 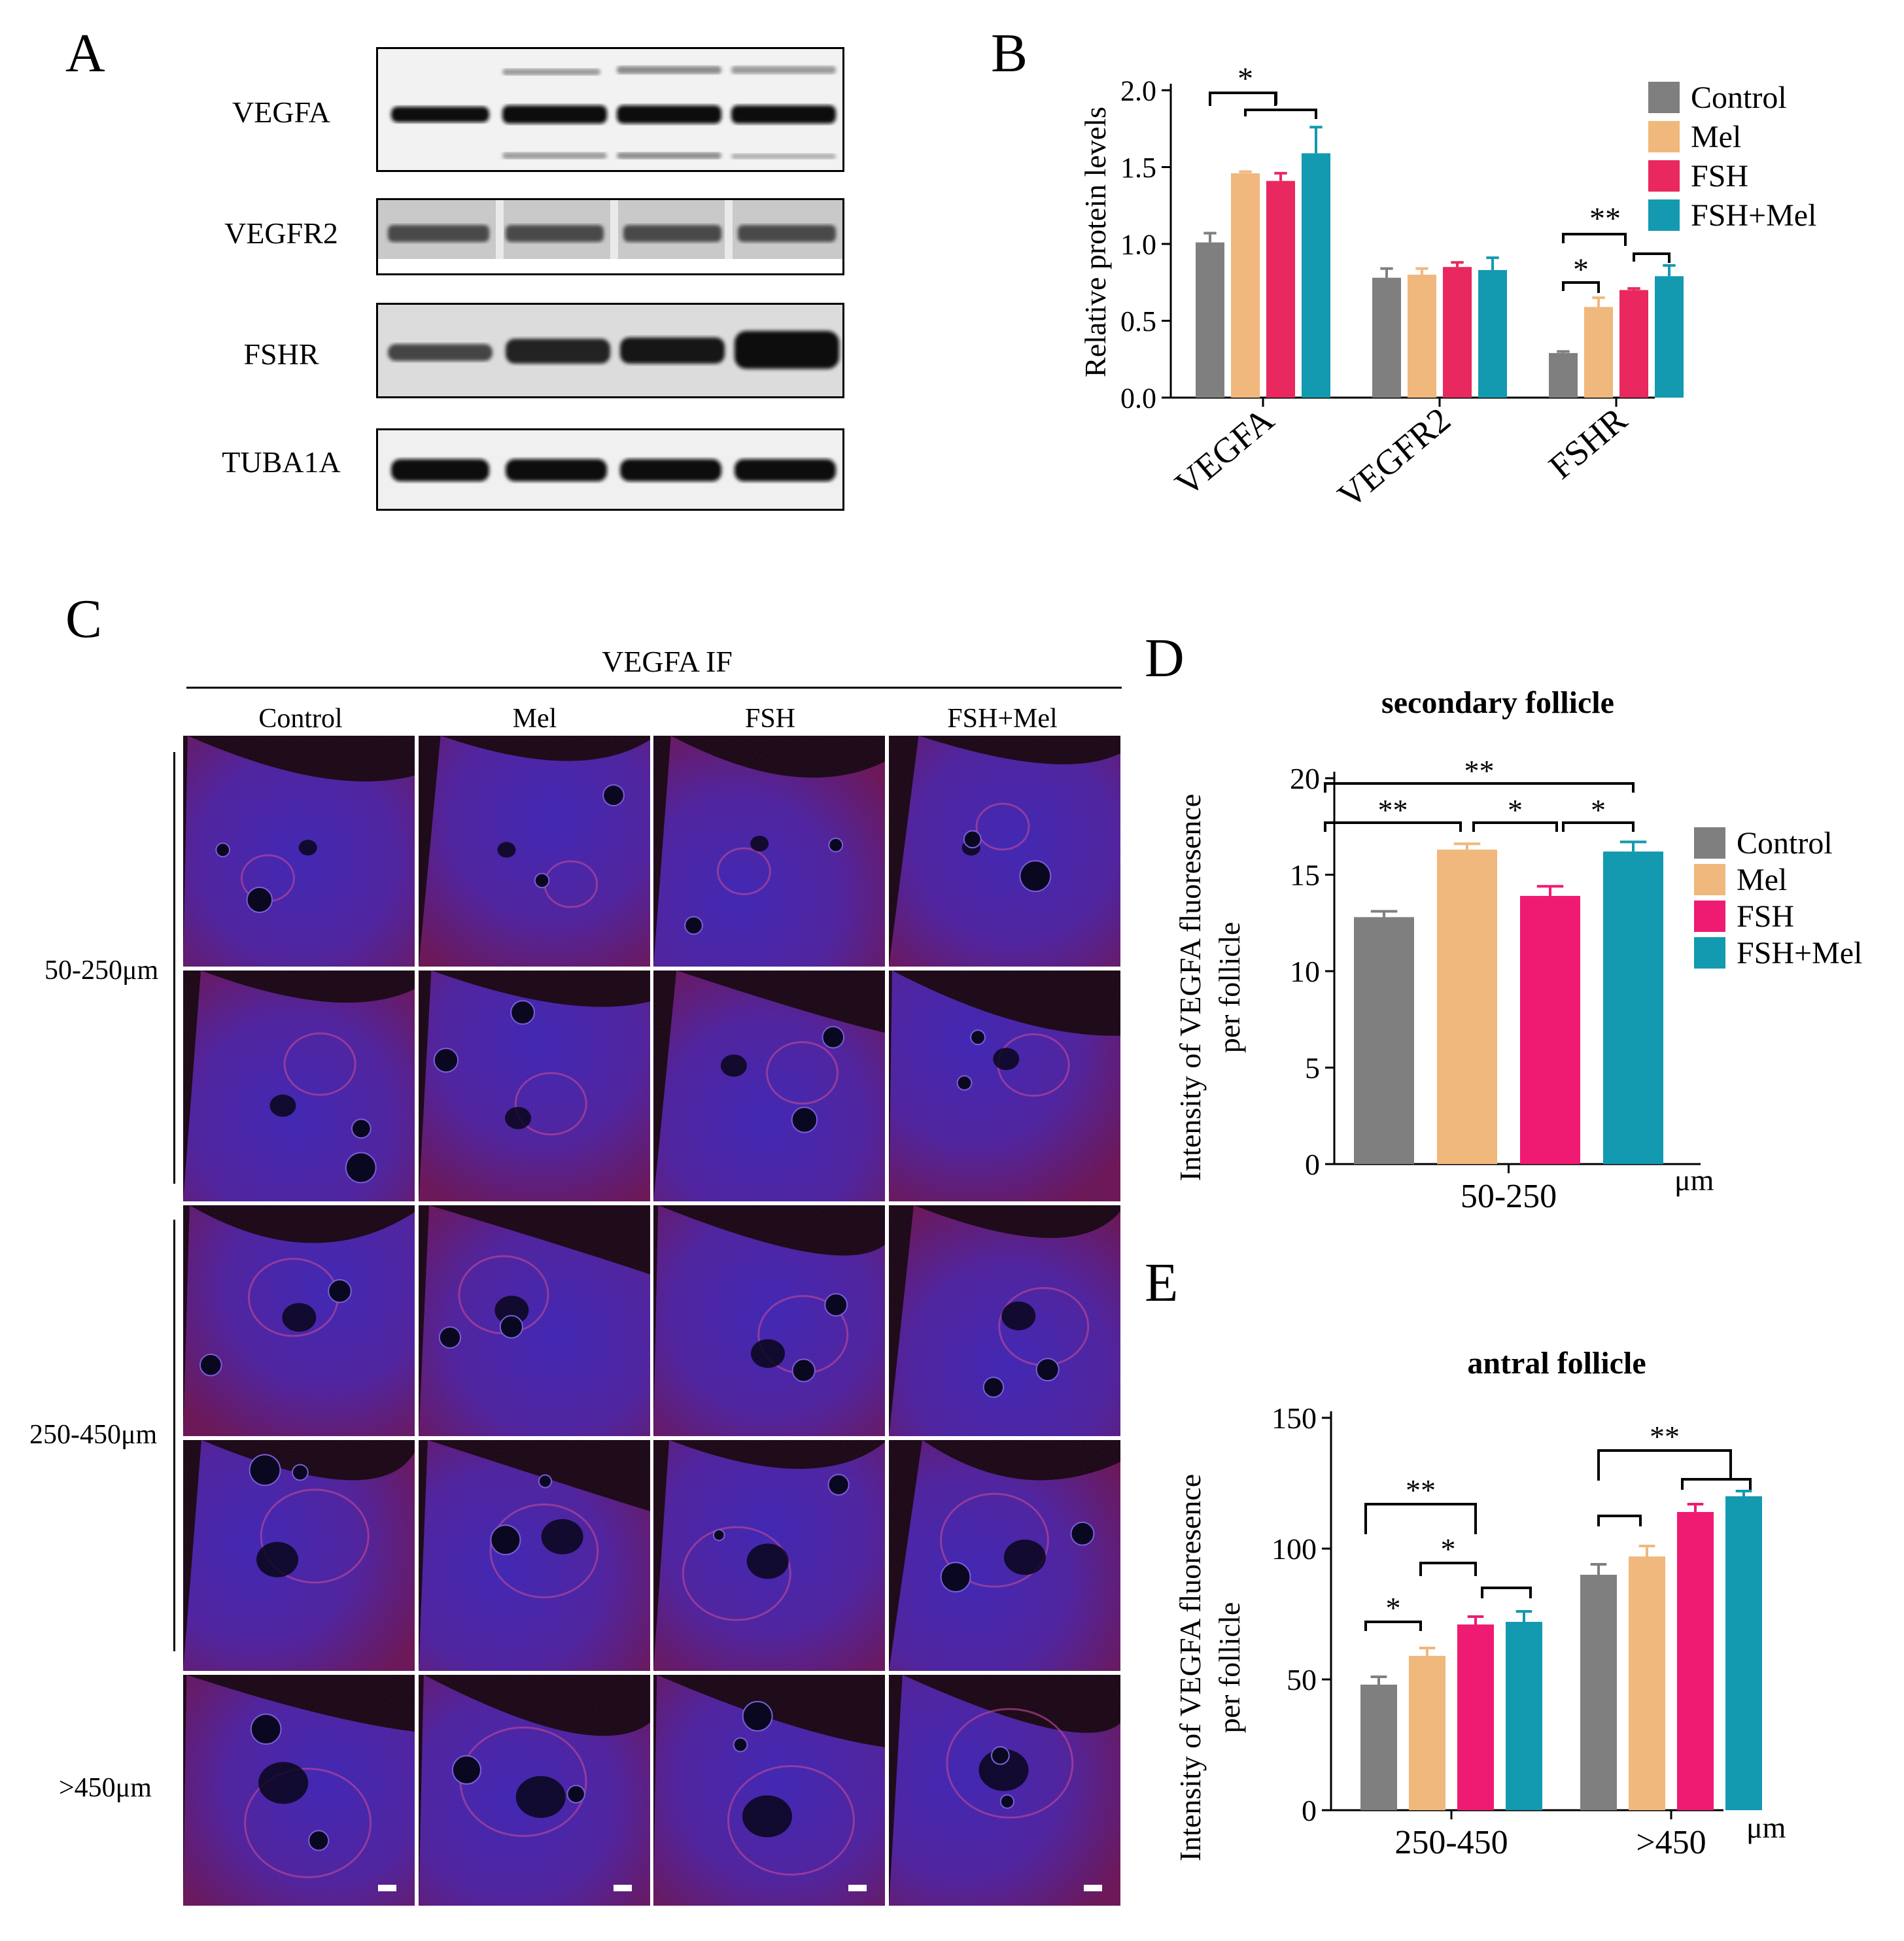 What do you see at coordinates (1753, 215) in the screenshot?
I see `legend-label-fsh-mel: FSH+Mel` at bounding box center [1753, 215].